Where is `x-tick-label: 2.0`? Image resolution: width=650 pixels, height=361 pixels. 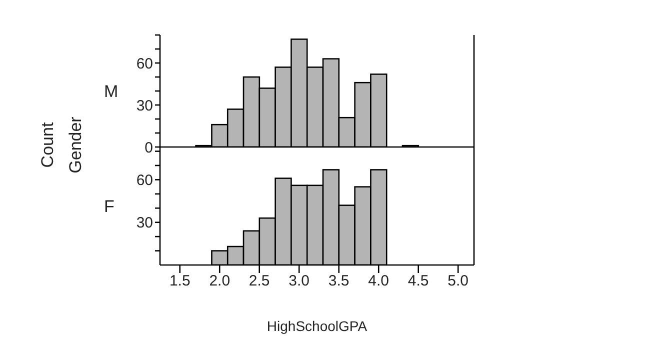
x-tick-label: 2.0 is located at coordinates (219, 281).